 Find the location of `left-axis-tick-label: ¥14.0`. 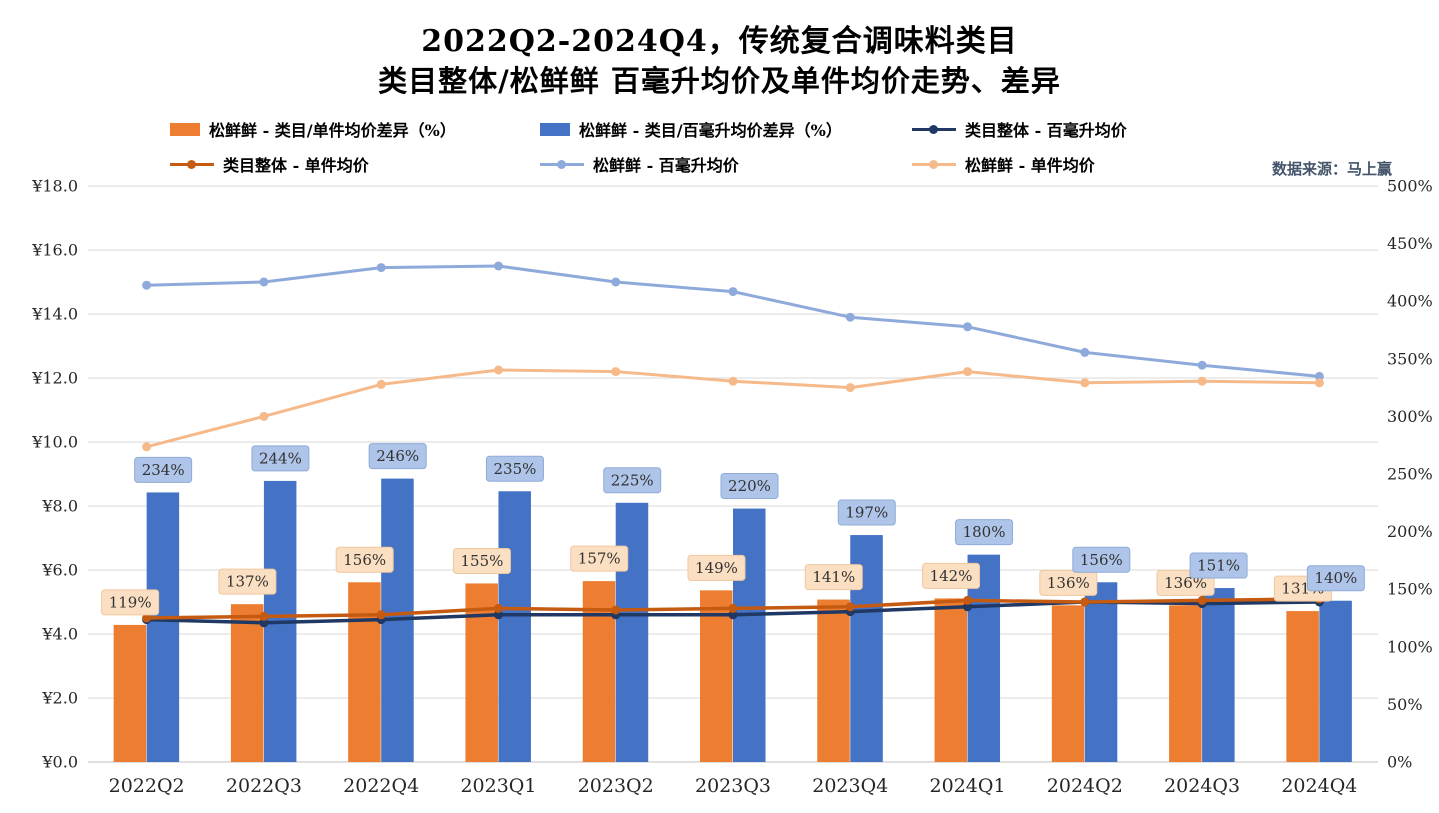

left-axis-tick-label: ¥14.0 is located at coordinates (54, 314).